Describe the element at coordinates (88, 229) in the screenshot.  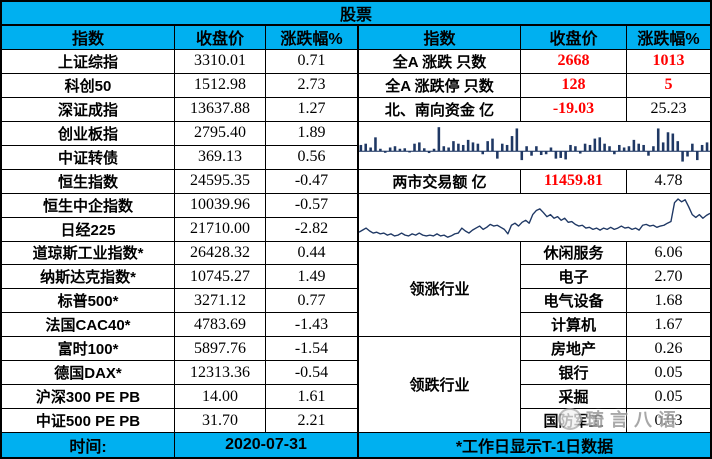
I see `index-name: 日经225` at that location.